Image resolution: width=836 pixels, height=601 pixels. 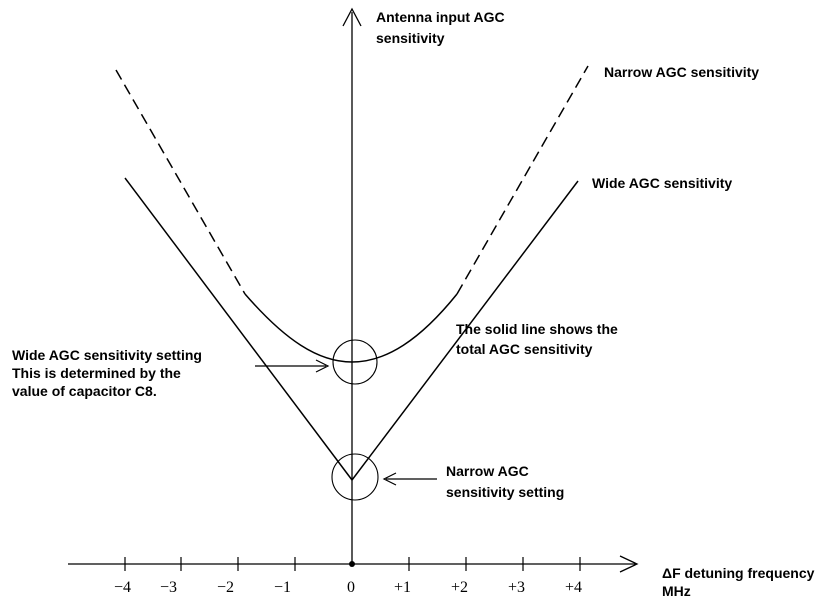 I want to click on wide-agc-curve-right, so click(x=465, y=330).